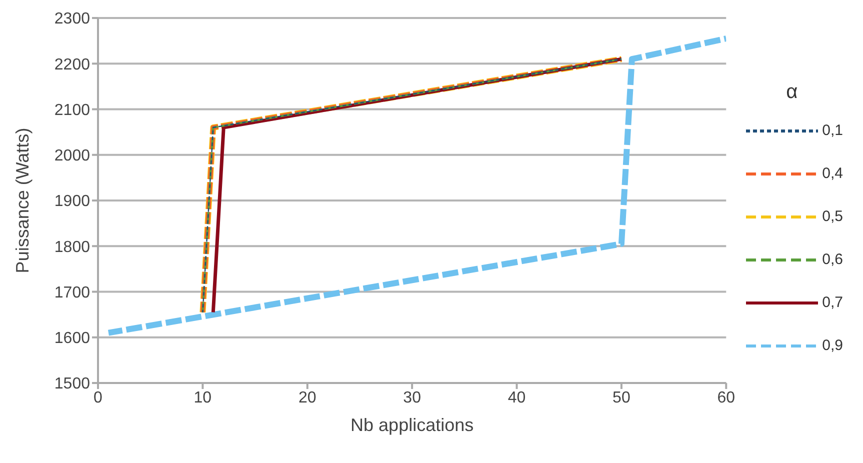 The height and width of the screenshot is (463, 863). What do you see at coordinates (72, 19) in the screenshot?
I see `y-tick-label: 2300` at bounding box center [72, 19].